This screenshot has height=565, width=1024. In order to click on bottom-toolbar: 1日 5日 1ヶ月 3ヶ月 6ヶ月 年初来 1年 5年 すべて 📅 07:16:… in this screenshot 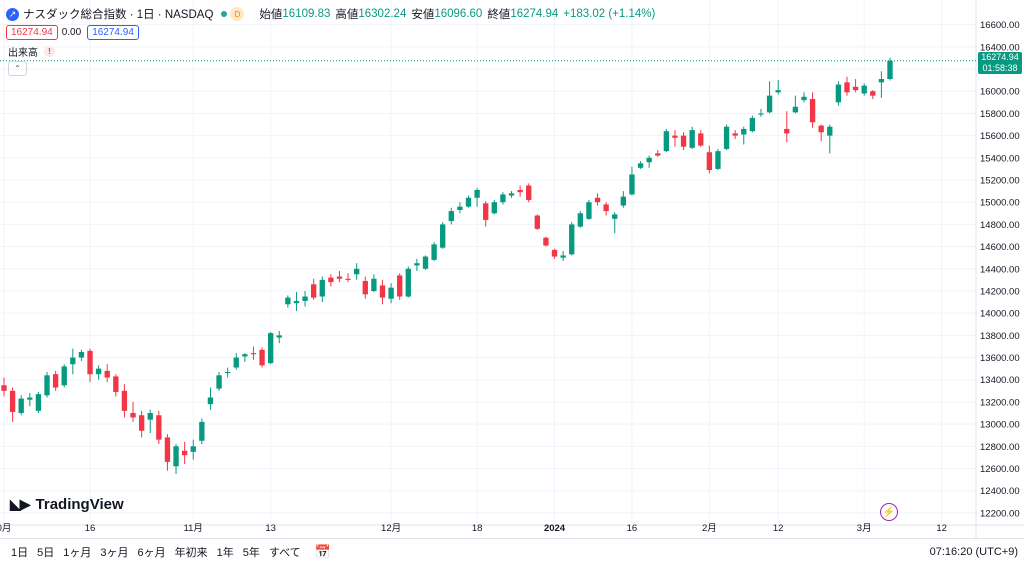, I will do `click(512, 551)`.